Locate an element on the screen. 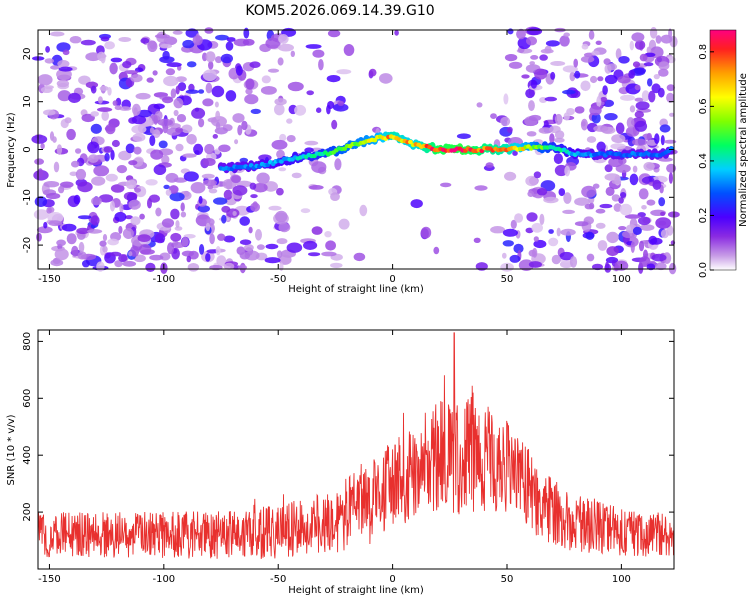  y-tick-label: 800 is located at coordinates (27, 341).